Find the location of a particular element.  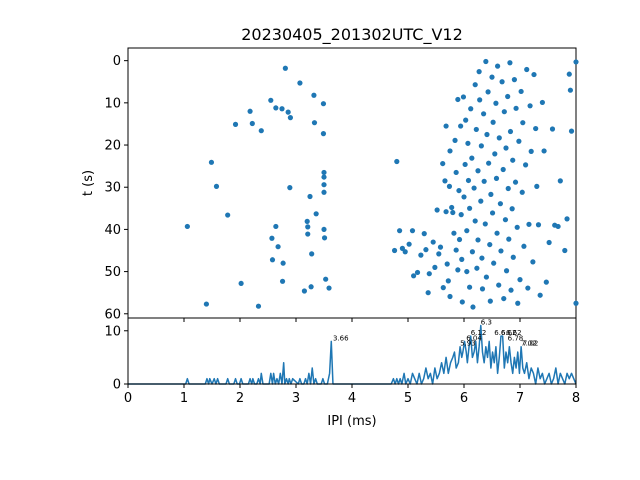

ipi-x-axis-label: IPI (ms) is located at coordinates (351, 421).